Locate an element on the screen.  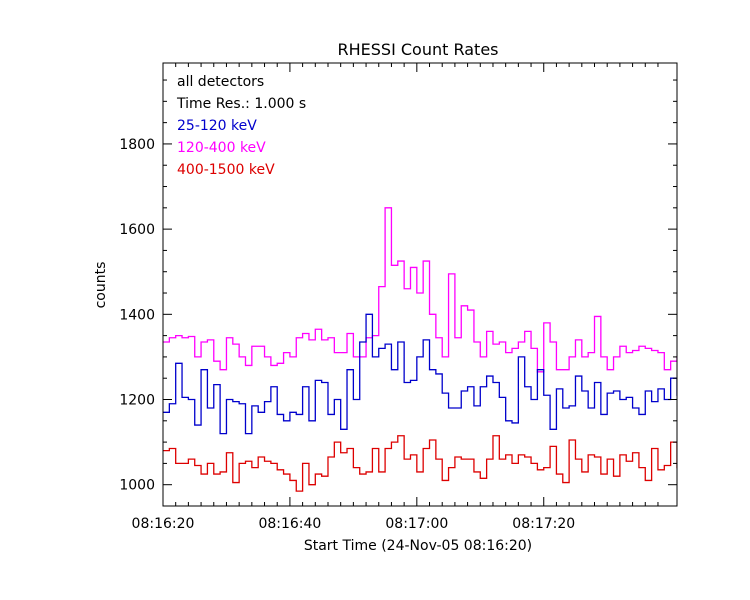
annotation-text: all detectors is located at coordinates (220, 82).